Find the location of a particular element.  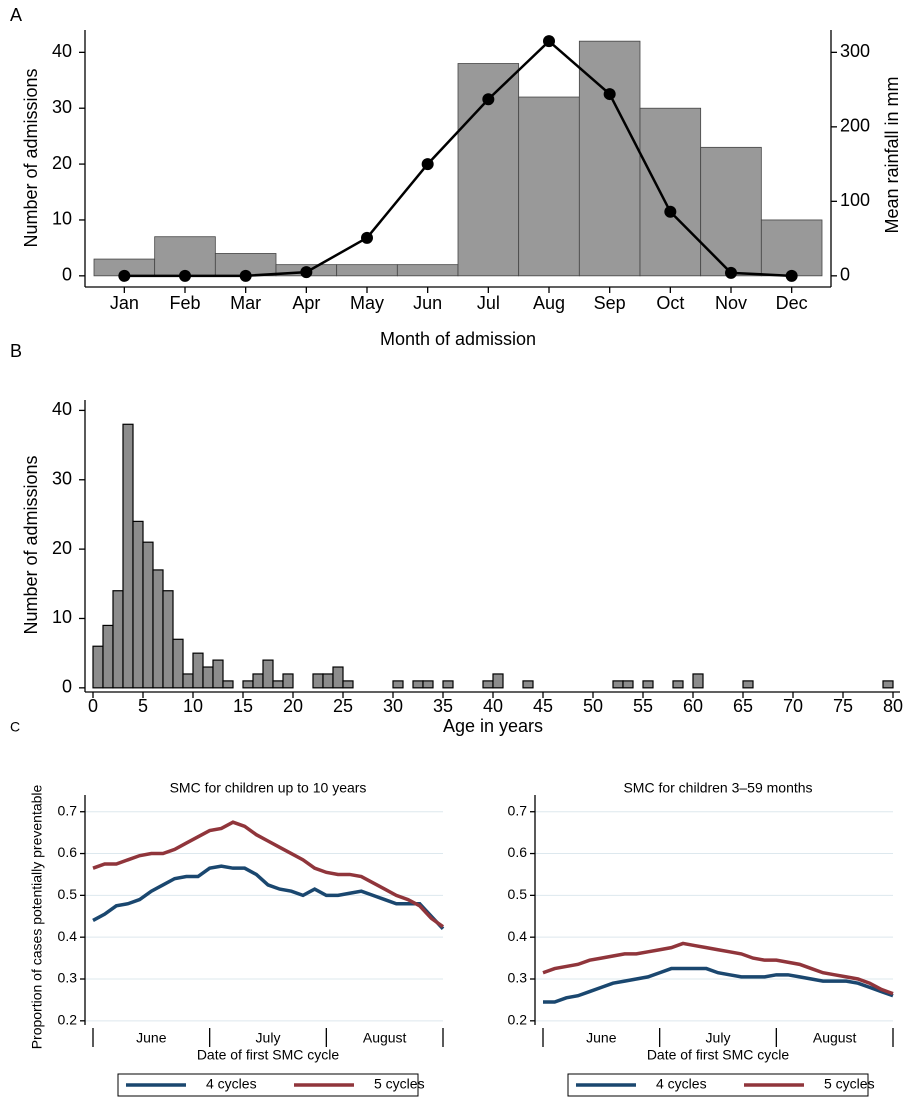

x-tick-label: Mar is located at coordinates (245, 303).